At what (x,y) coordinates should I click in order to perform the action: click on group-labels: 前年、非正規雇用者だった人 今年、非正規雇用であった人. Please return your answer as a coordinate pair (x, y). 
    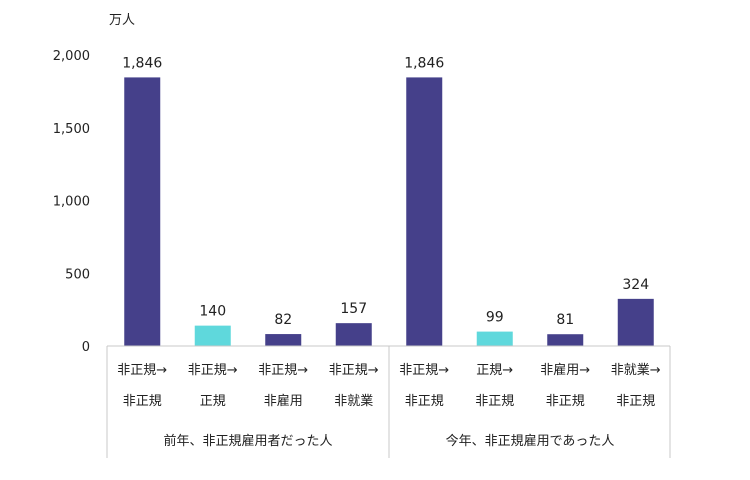
    Looking at the image, I should click on (388, 441).